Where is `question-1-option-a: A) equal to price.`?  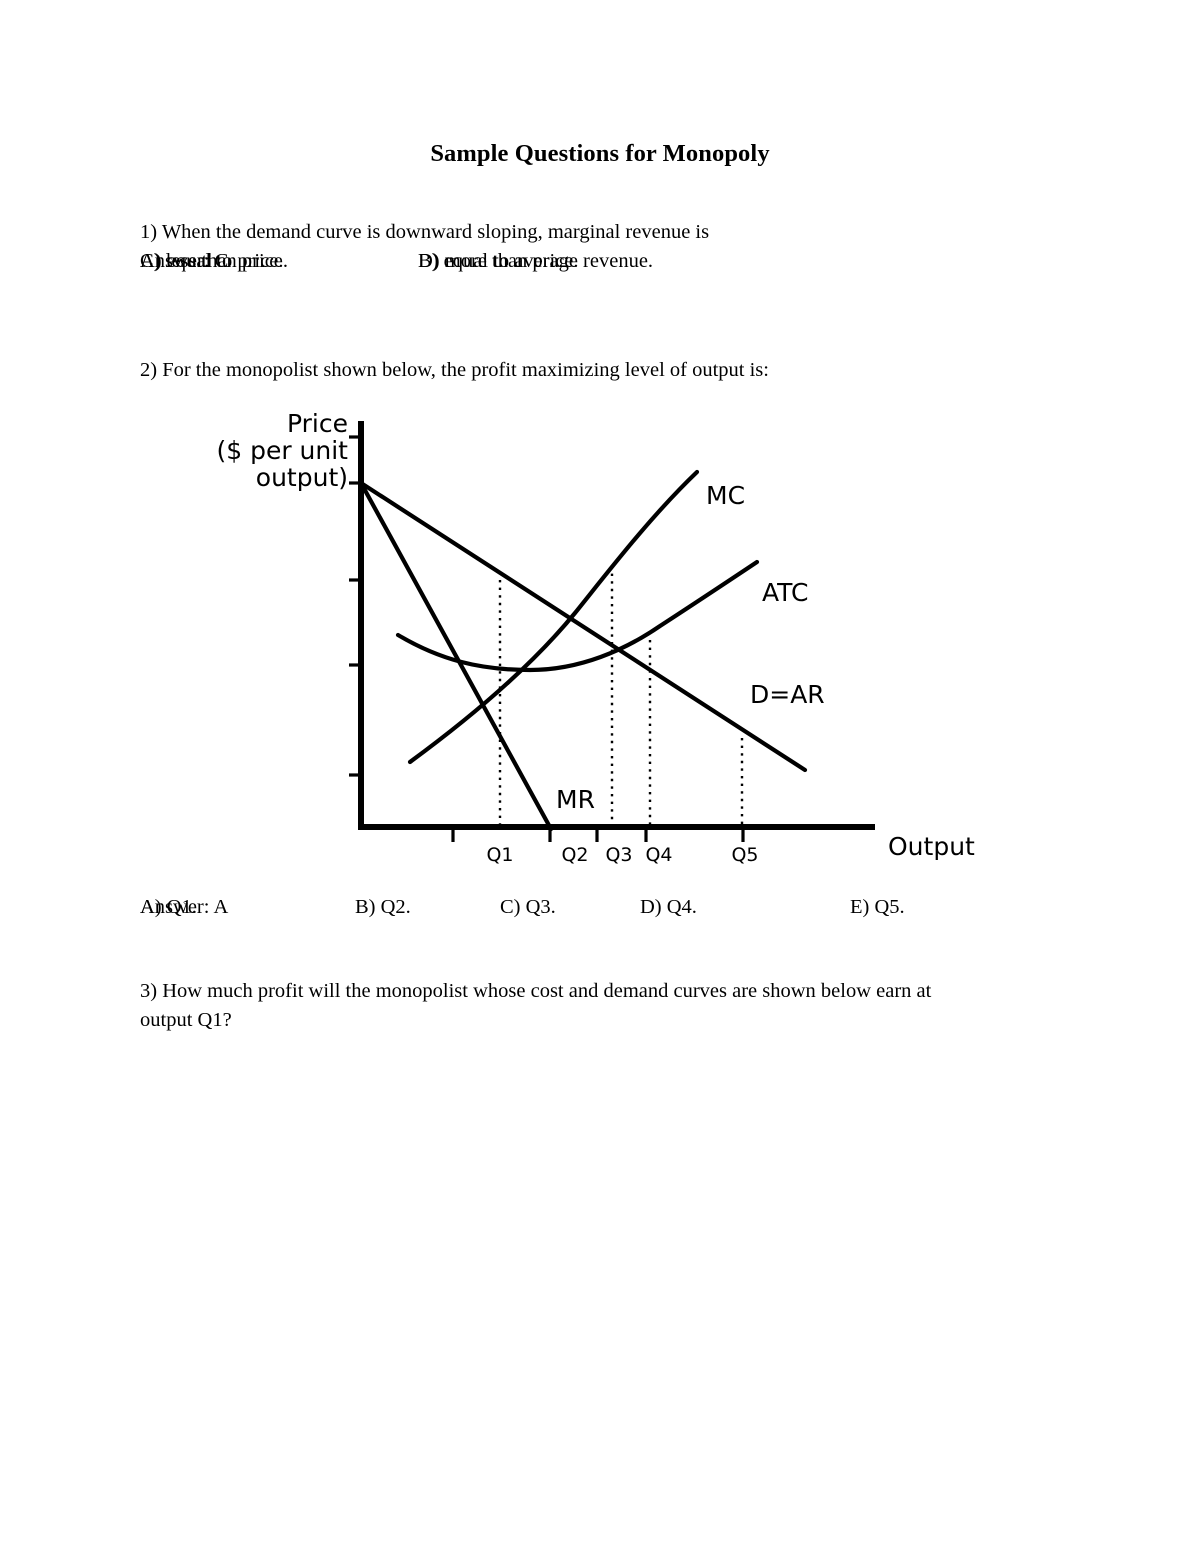
question-1-option-a: A) equal to price. is located at coordinates (212, 261).